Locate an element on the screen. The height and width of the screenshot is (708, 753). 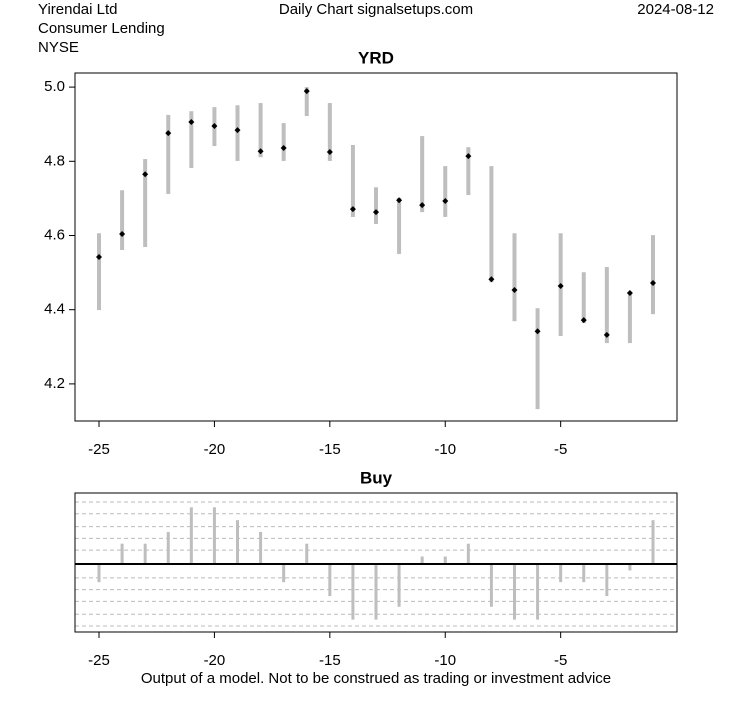
y-tick-label: 4.2 is located at coordinates (54, 383).